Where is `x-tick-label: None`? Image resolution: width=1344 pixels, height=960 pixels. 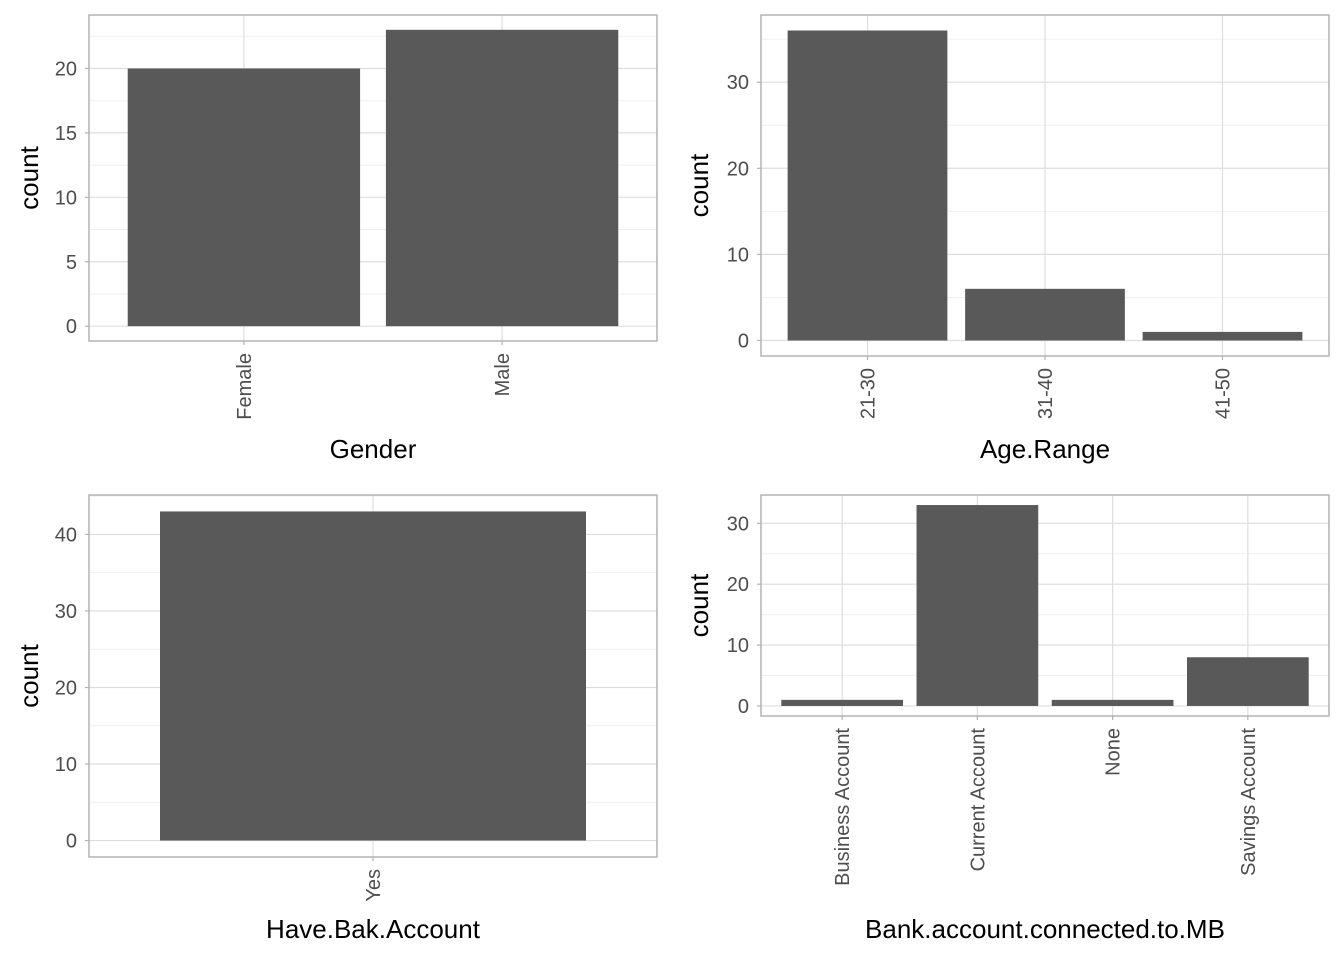
x-tick-label: None is located at coordinates (1114, 752).